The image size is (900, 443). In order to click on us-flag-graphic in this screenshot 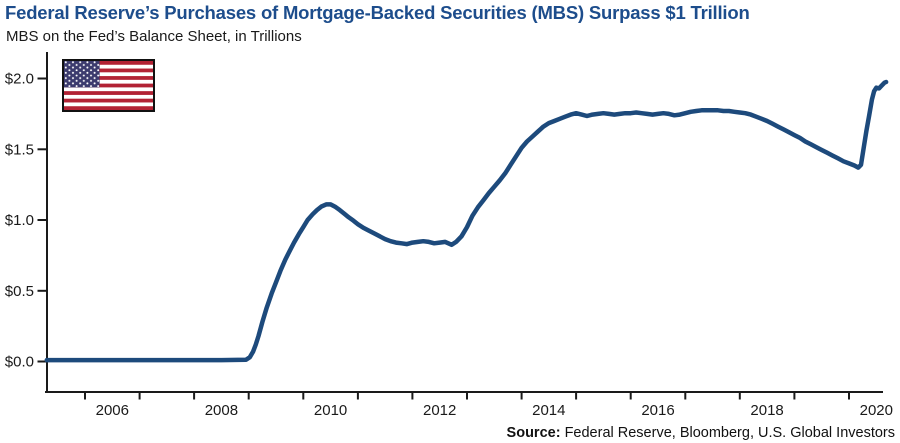, I will do `click(108, 85)`.